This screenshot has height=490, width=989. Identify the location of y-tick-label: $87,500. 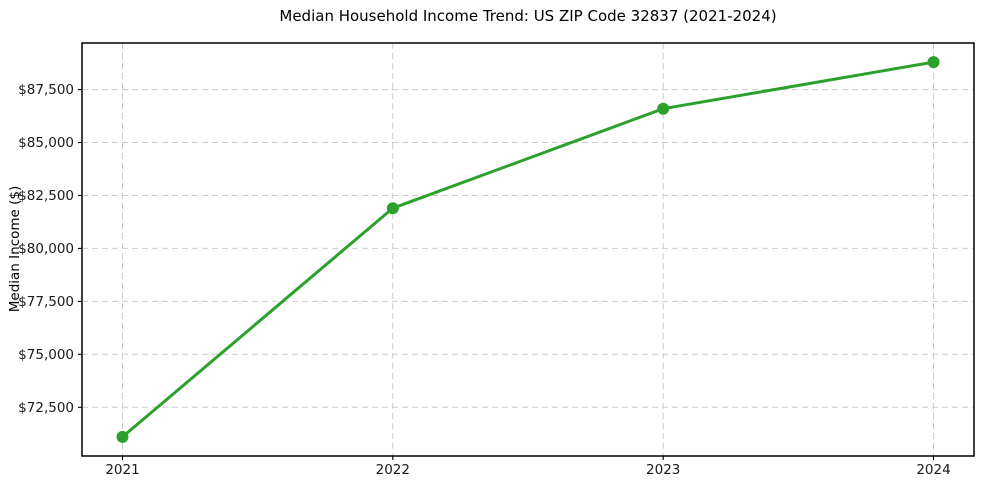
(46, 90).